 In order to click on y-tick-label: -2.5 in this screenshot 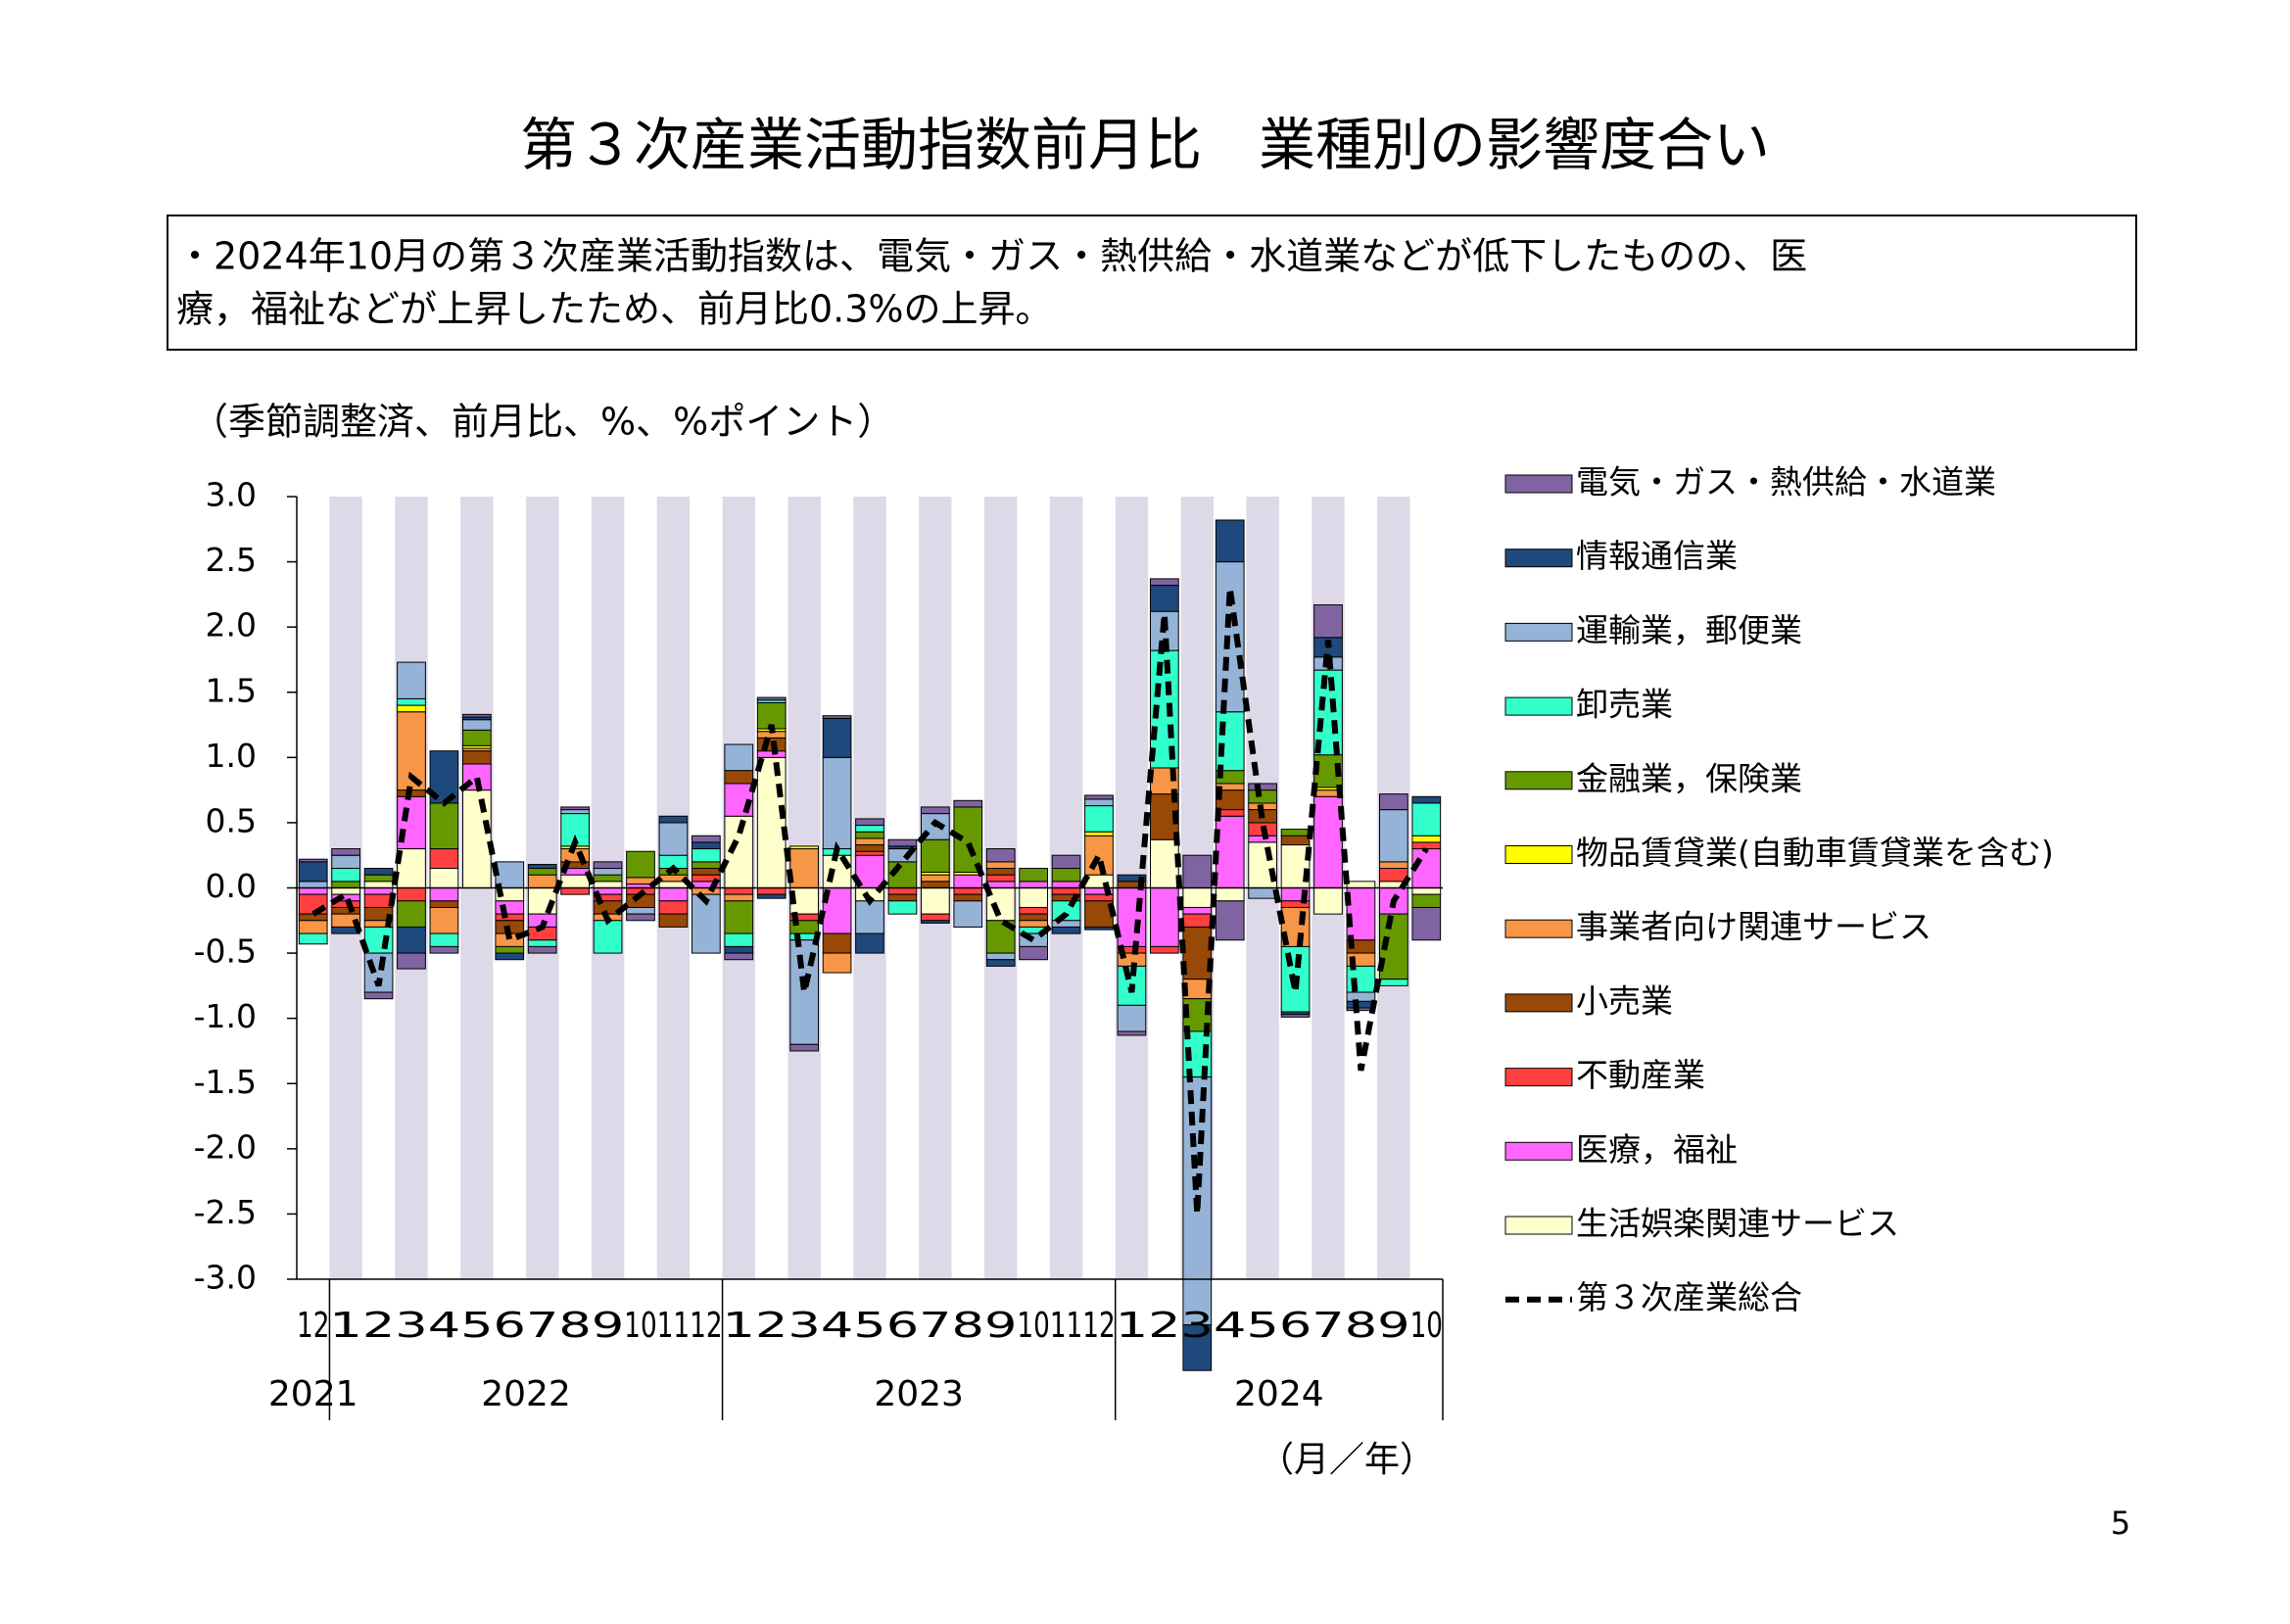, I will do `click(226, 1212)`.